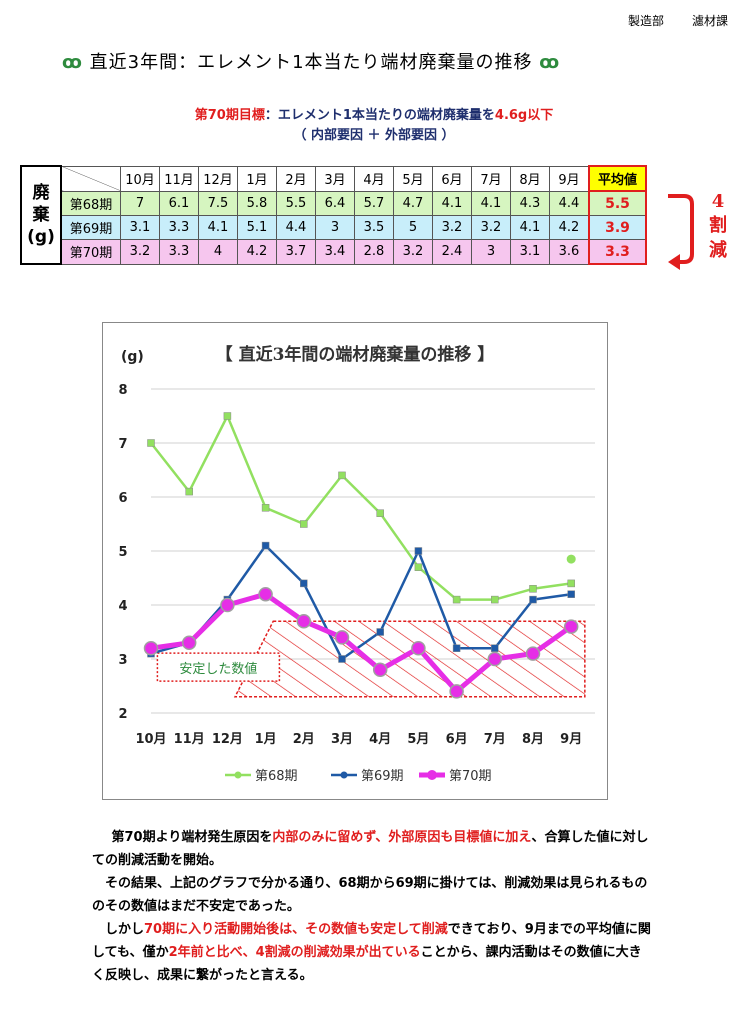  Describe the element at coordinates (122, 714) in the screenshot. I see `y-tick-label: 2` at that location.